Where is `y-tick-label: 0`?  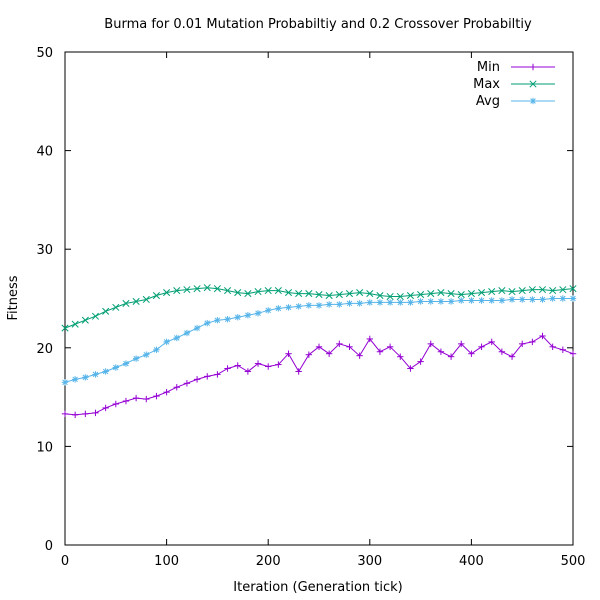
y-tick-label: 0 is located at coordinates (49, 546).